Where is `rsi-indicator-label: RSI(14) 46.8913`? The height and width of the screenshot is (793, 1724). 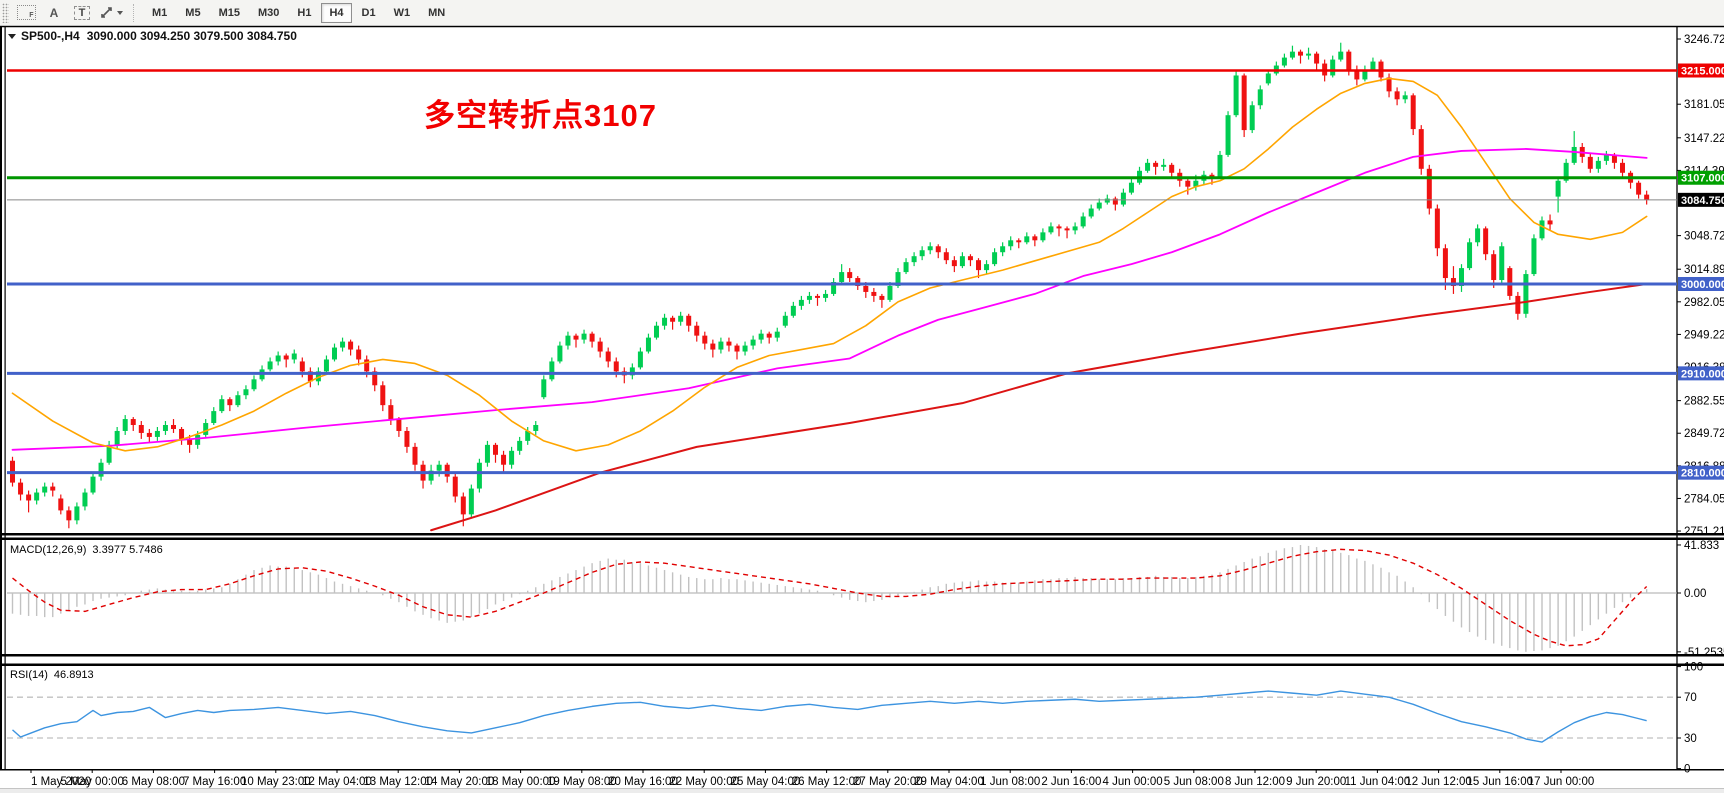 rsi-indicator-label: RSI(14) 46.8913 is located at coordinates (55, 675).